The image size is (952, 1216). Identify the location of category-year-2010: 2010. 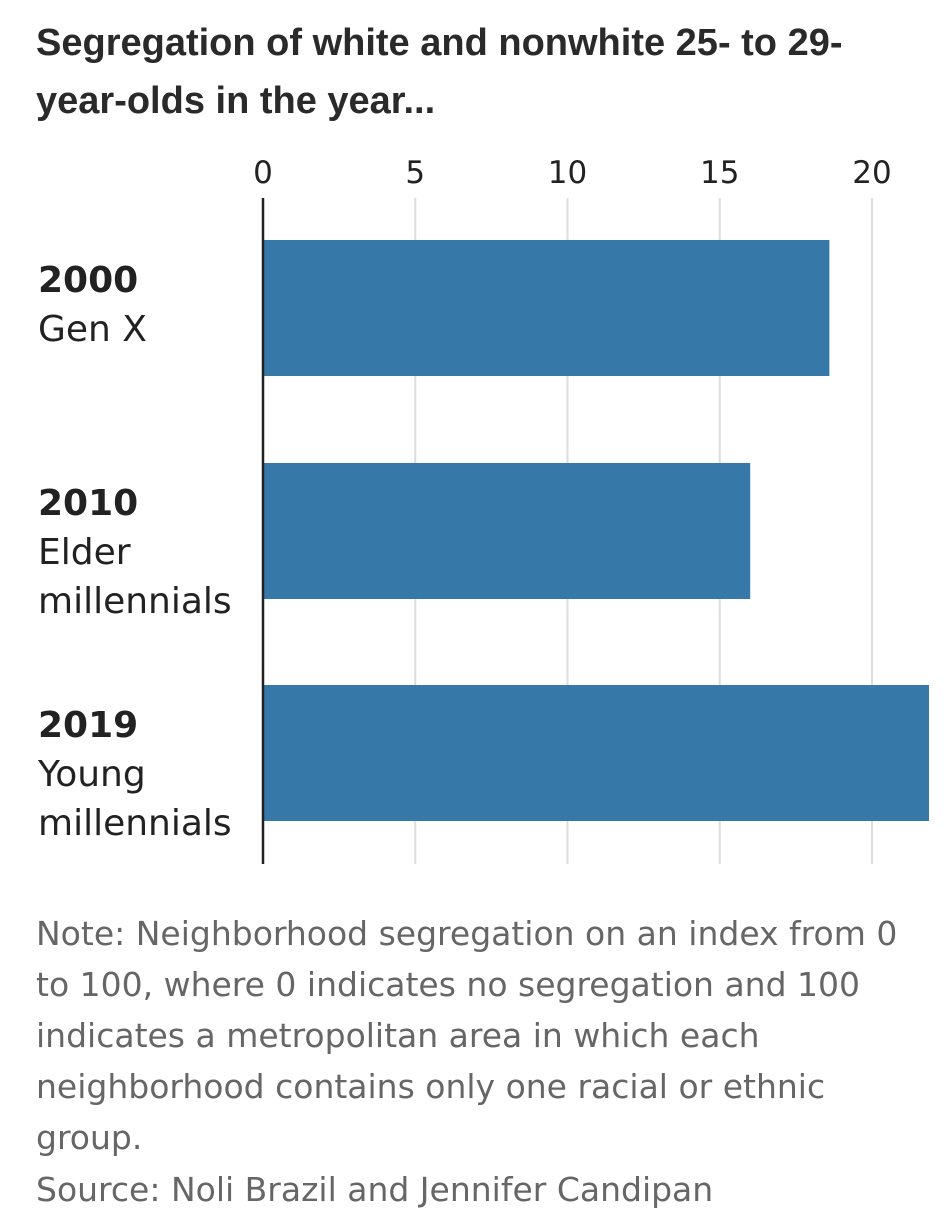
(88, 503).